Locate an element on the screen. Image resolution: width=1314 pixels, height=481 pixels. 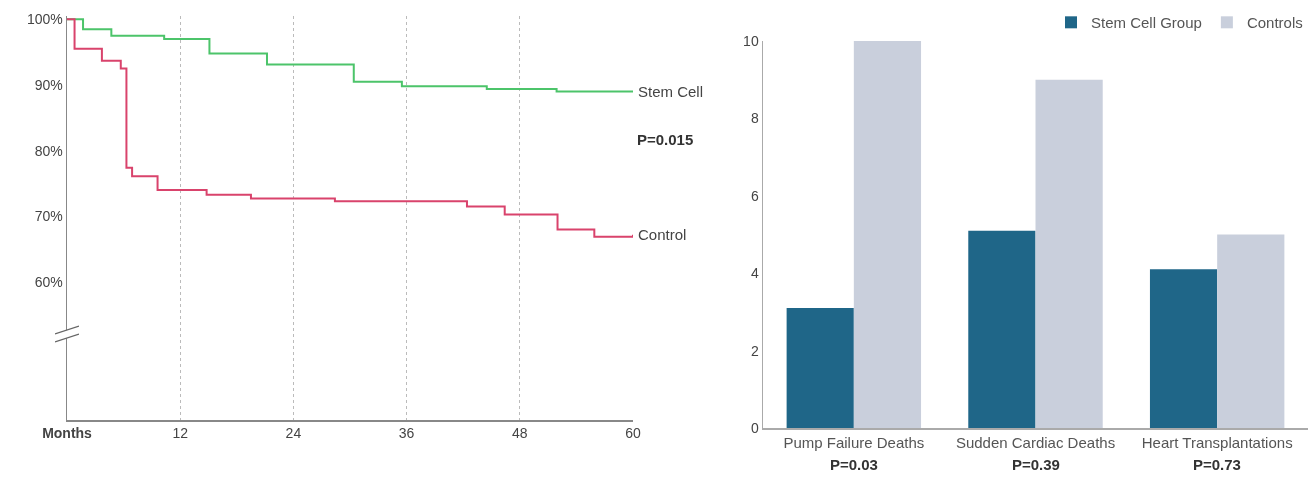
text: P=0.015 is located at coordinates (665, 139).